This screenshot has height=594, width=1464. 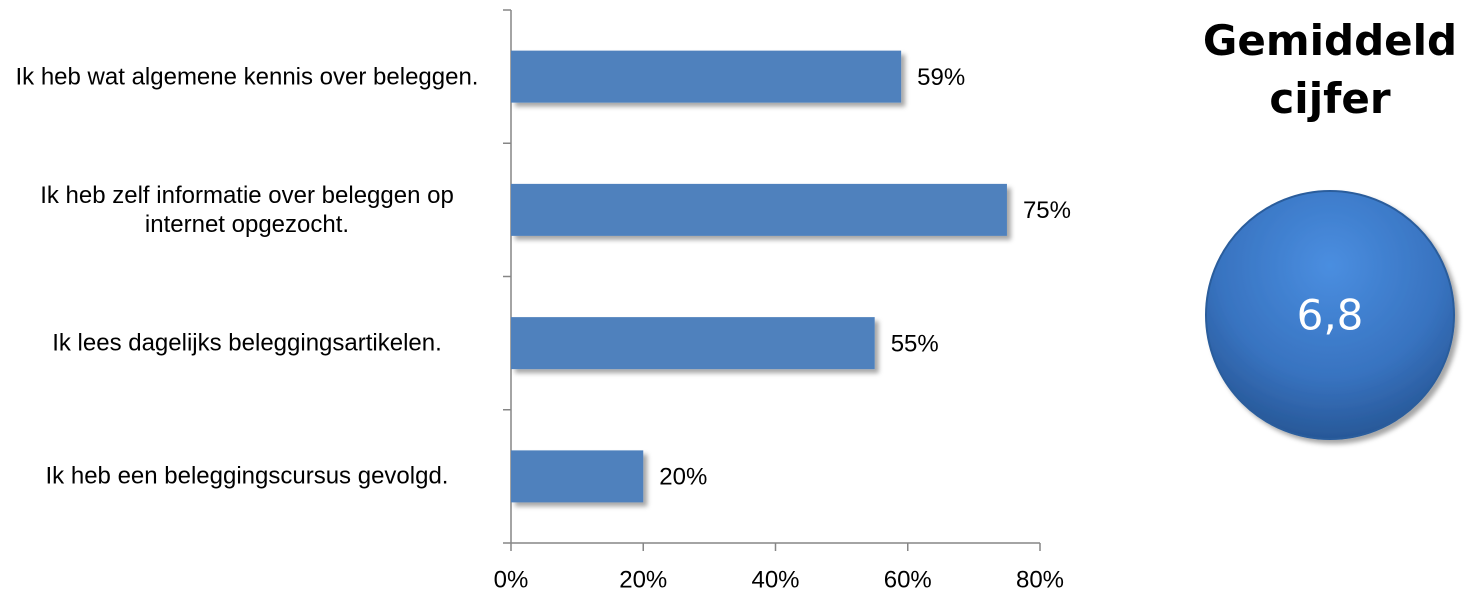 I want to click on x-tick-label: 20%, so click(x=643, y=579).